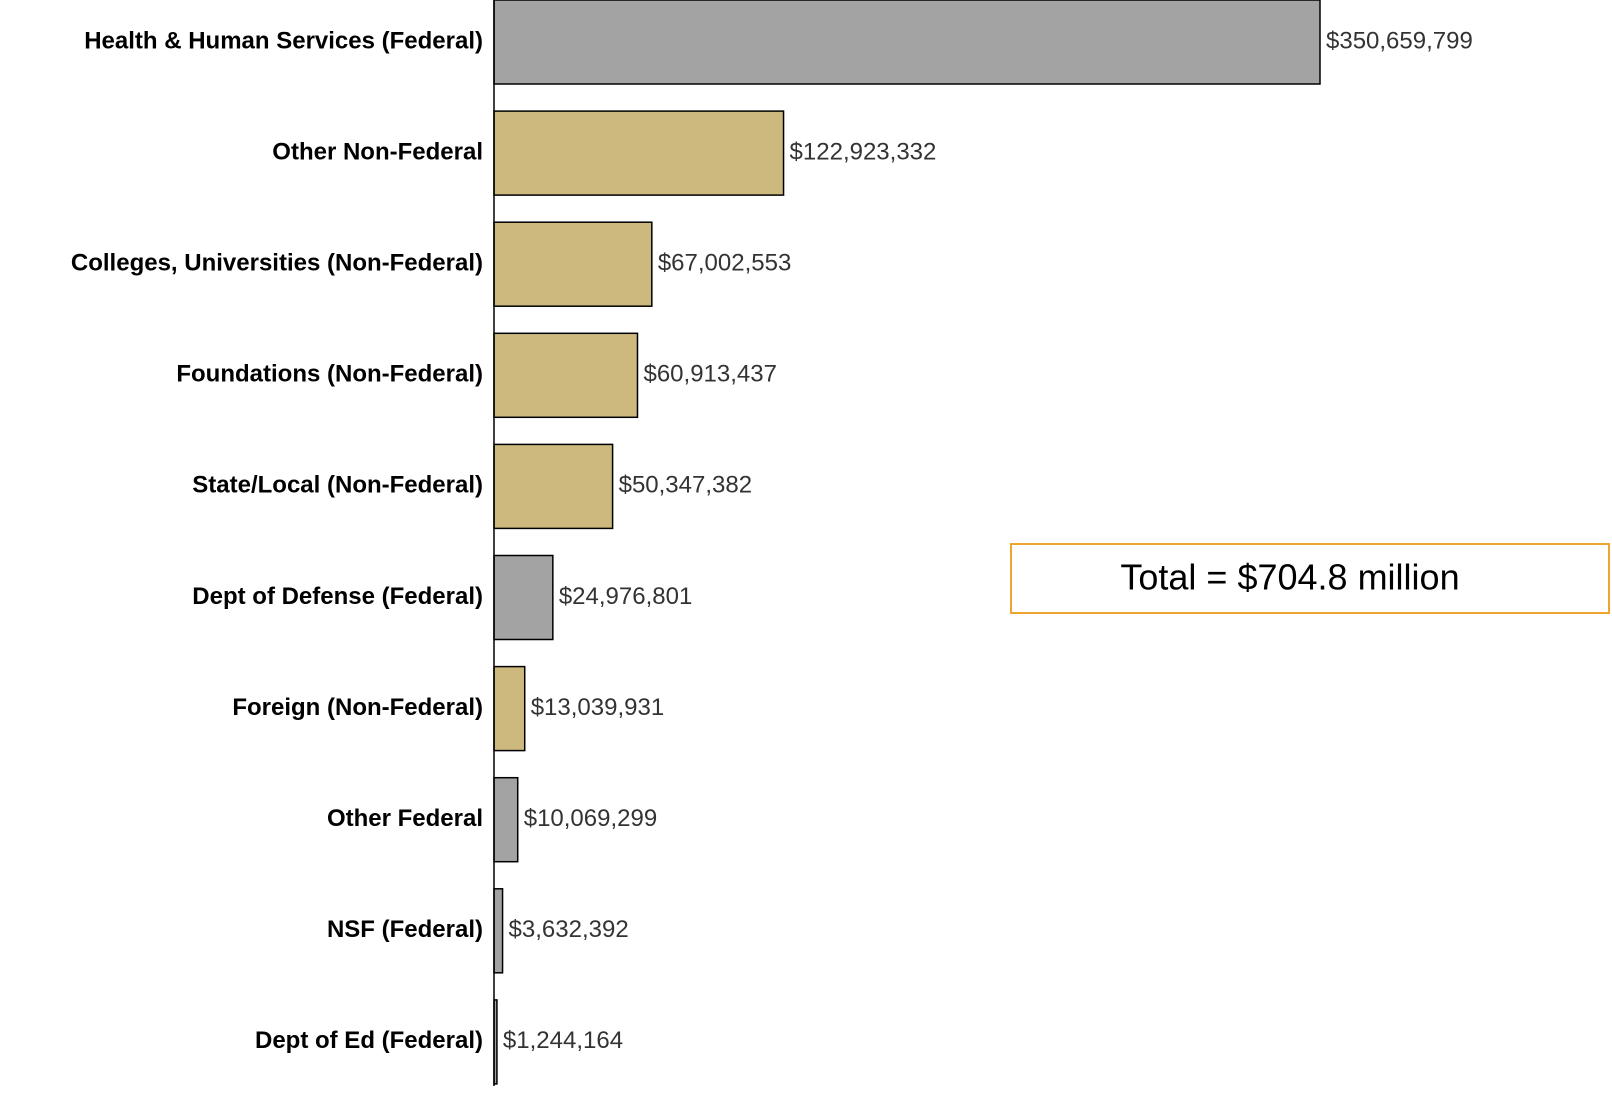  Describe the element at coordinates (329, 374) in the screenshot. I see `category-label: Foundations (Non-Federal)` at that location.